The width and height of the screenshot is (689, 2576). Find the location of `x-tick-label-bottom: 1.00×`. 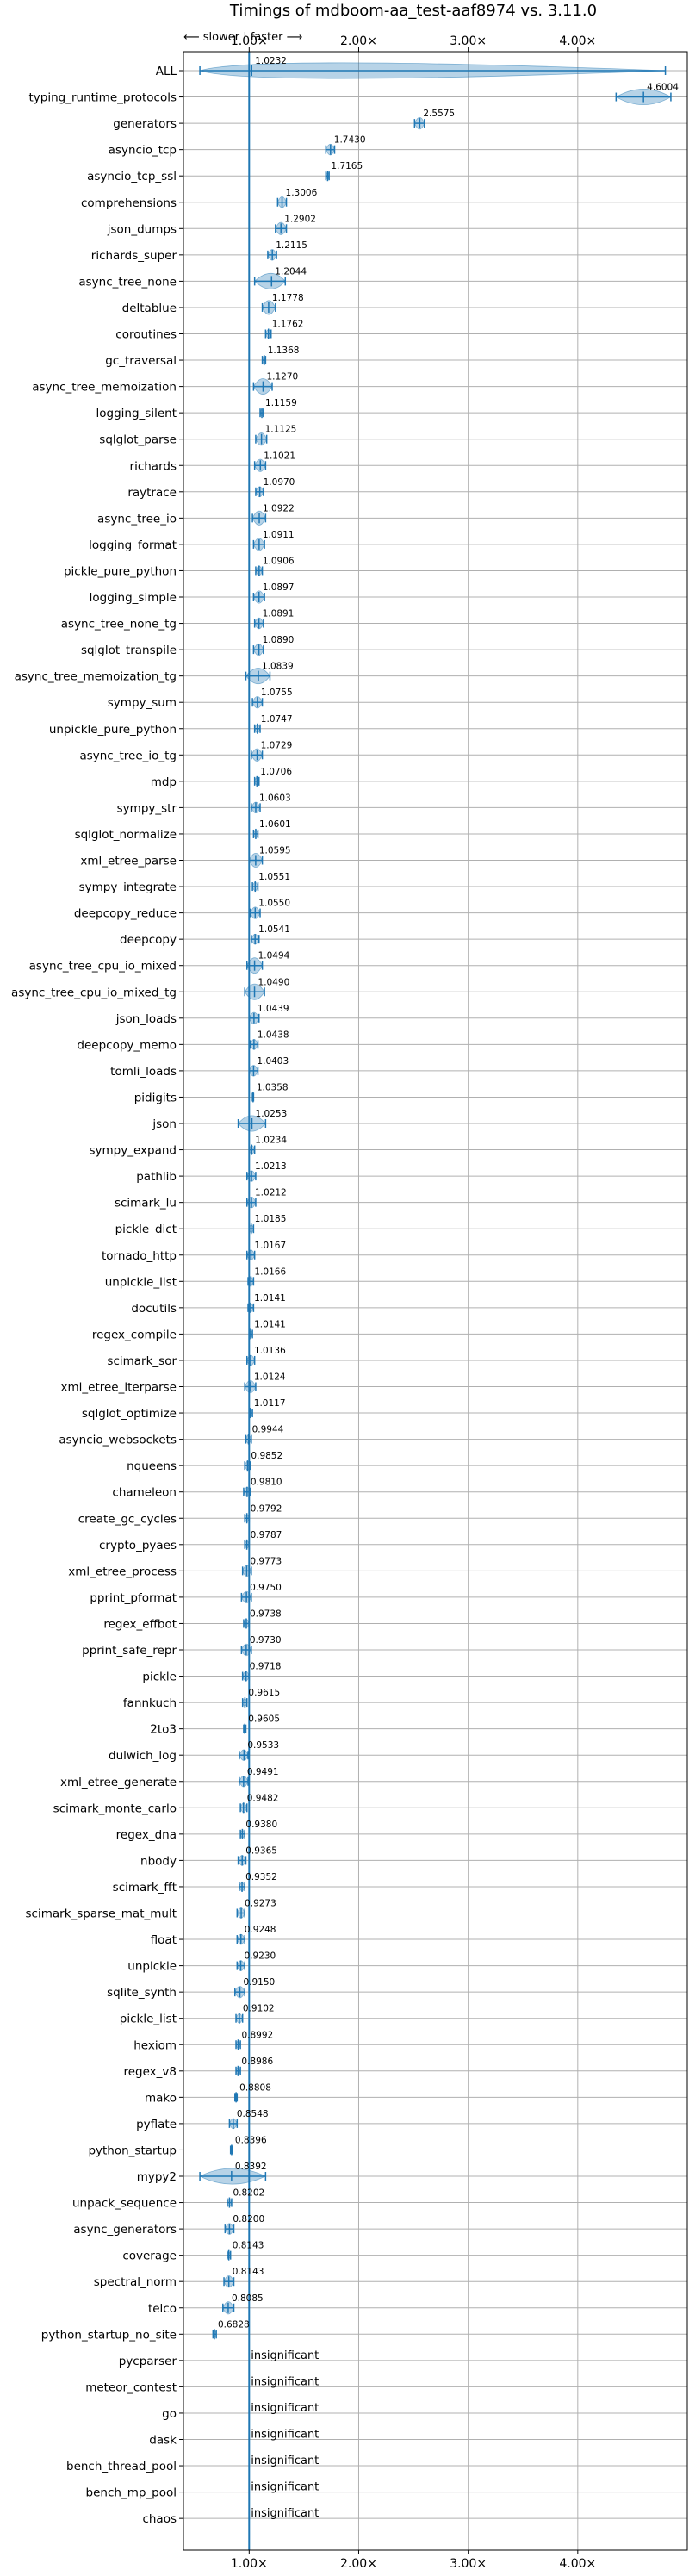

x-tick-label-bottom: 1.00× is located at coordinates (249, 2564).